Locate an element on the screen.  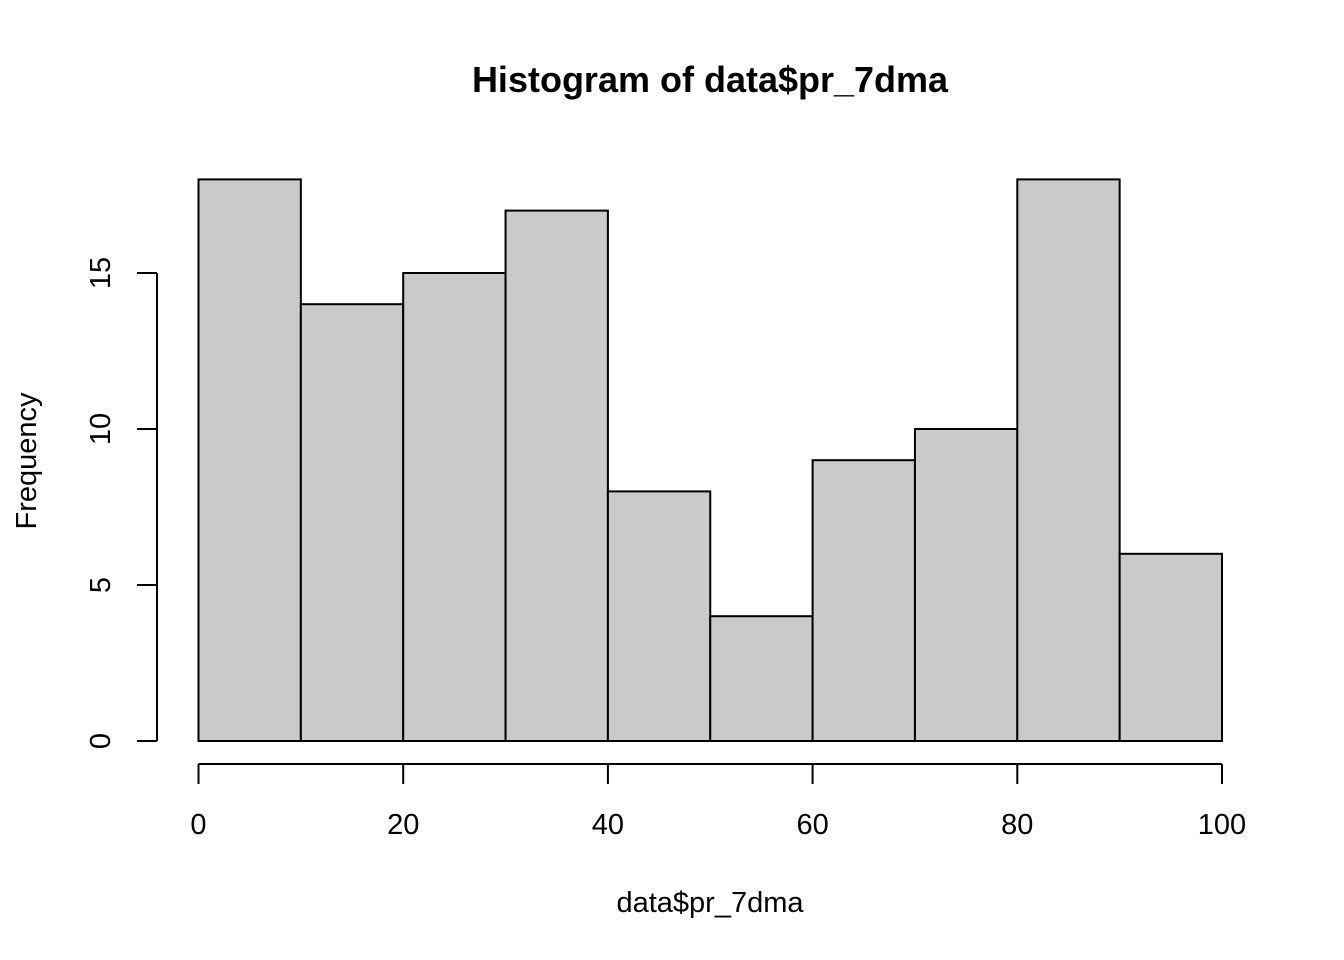
x-tick-label: 40 is located at coordinates (608, 825).